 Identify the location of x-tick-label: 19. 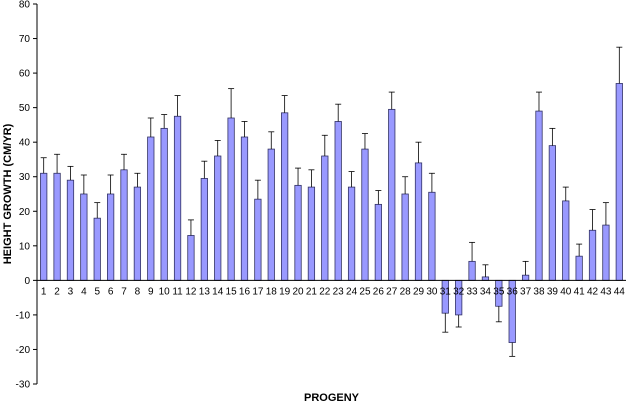
(285, 291).